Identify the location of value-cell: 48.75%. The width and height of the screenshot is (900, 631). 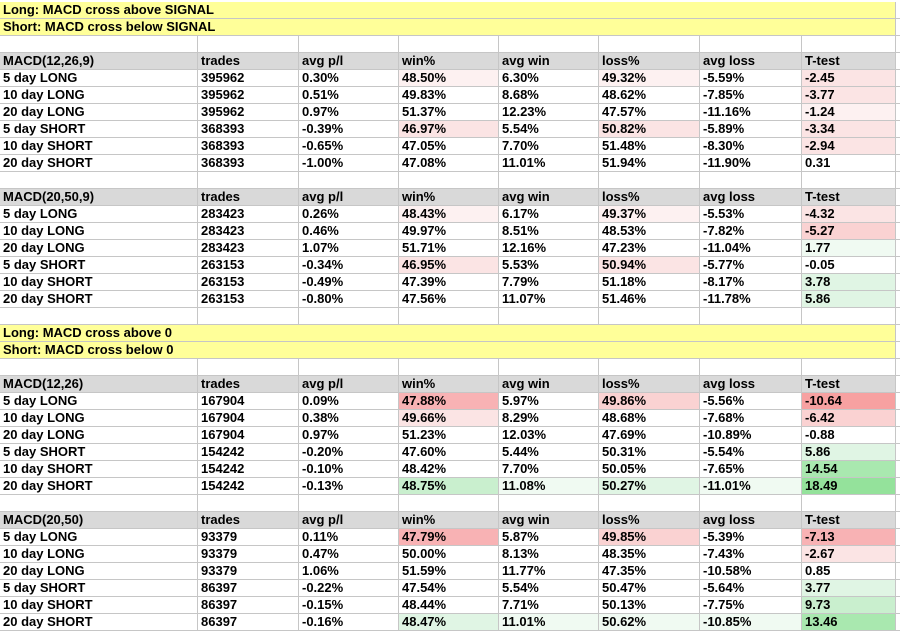
(449, 486).